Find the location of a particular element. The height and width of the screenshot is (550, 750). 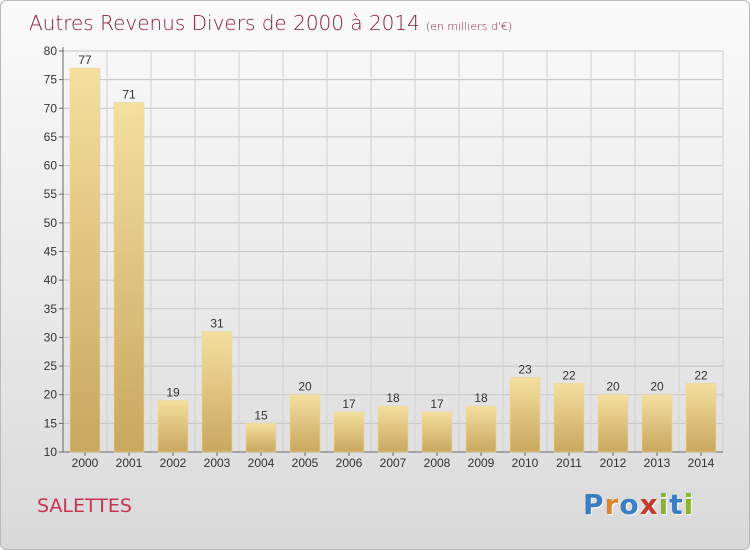

bar-2005 is located at coordinates (305, 423).